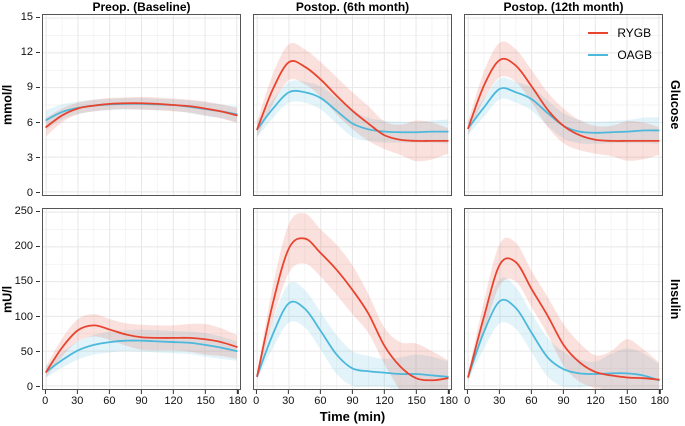 The width and height of the screenshot is (685, 426). Describe the element at coordinates (7, 105) in the screenshot. I see `y-axis-title-glucose: mmol/l` at that location.